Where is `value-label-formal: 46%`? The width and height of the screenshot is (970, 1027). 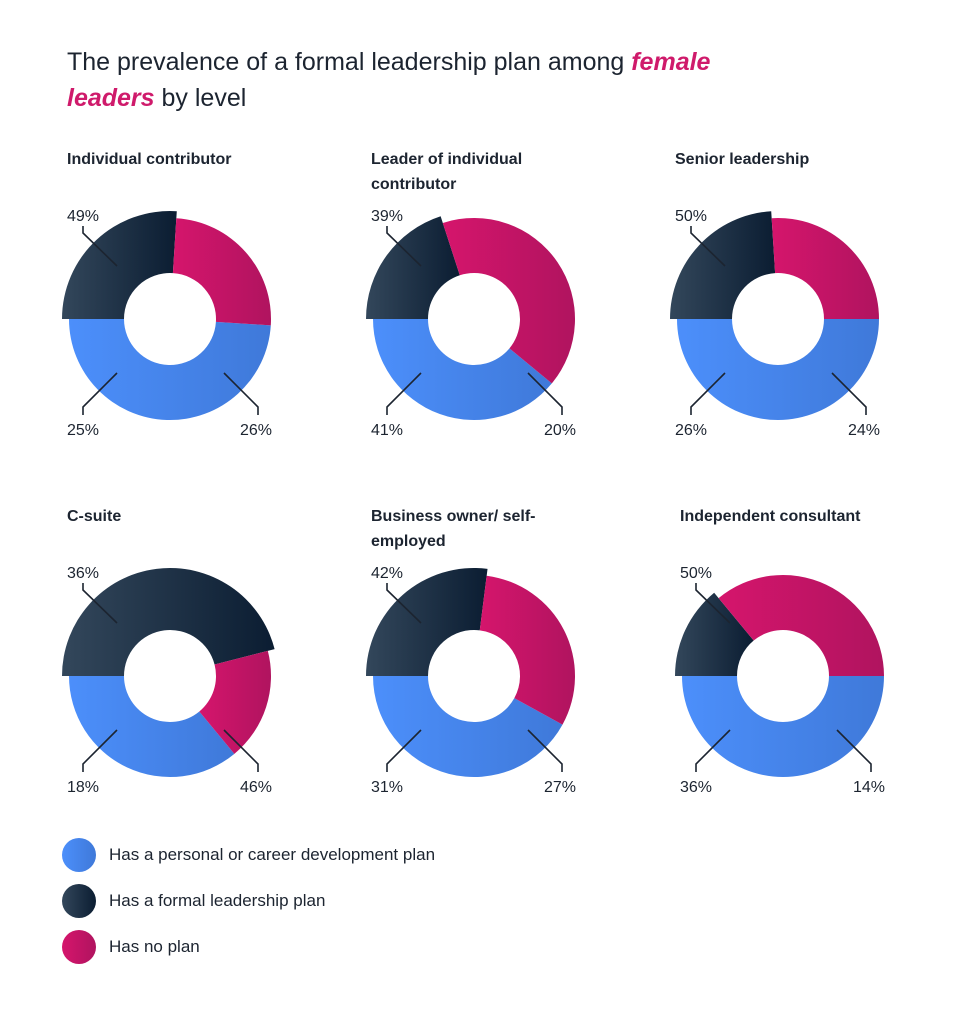 value-label-formal: 46% is located at coordinates (256, 787).